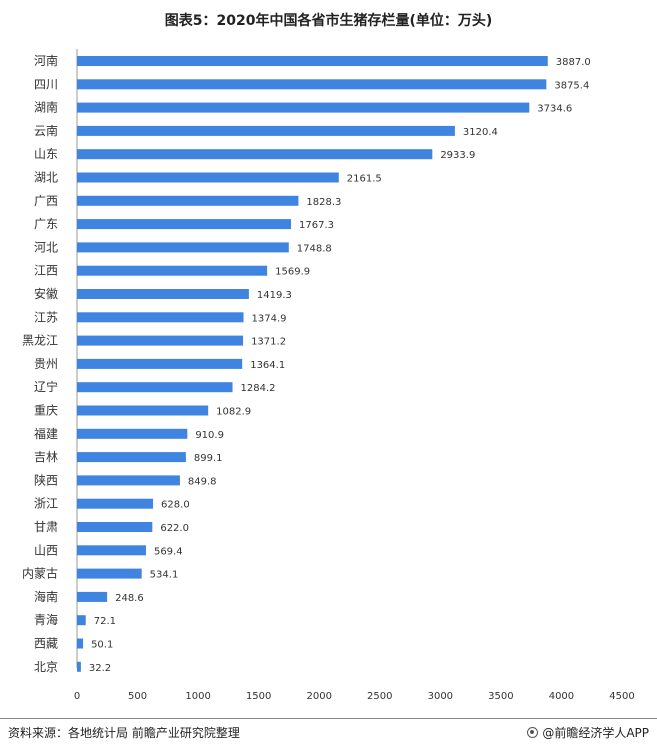  What do you see at coordinates (46, 550) in the screenshot?
I see `category-label: 山西` at bounding box center [46, 550].